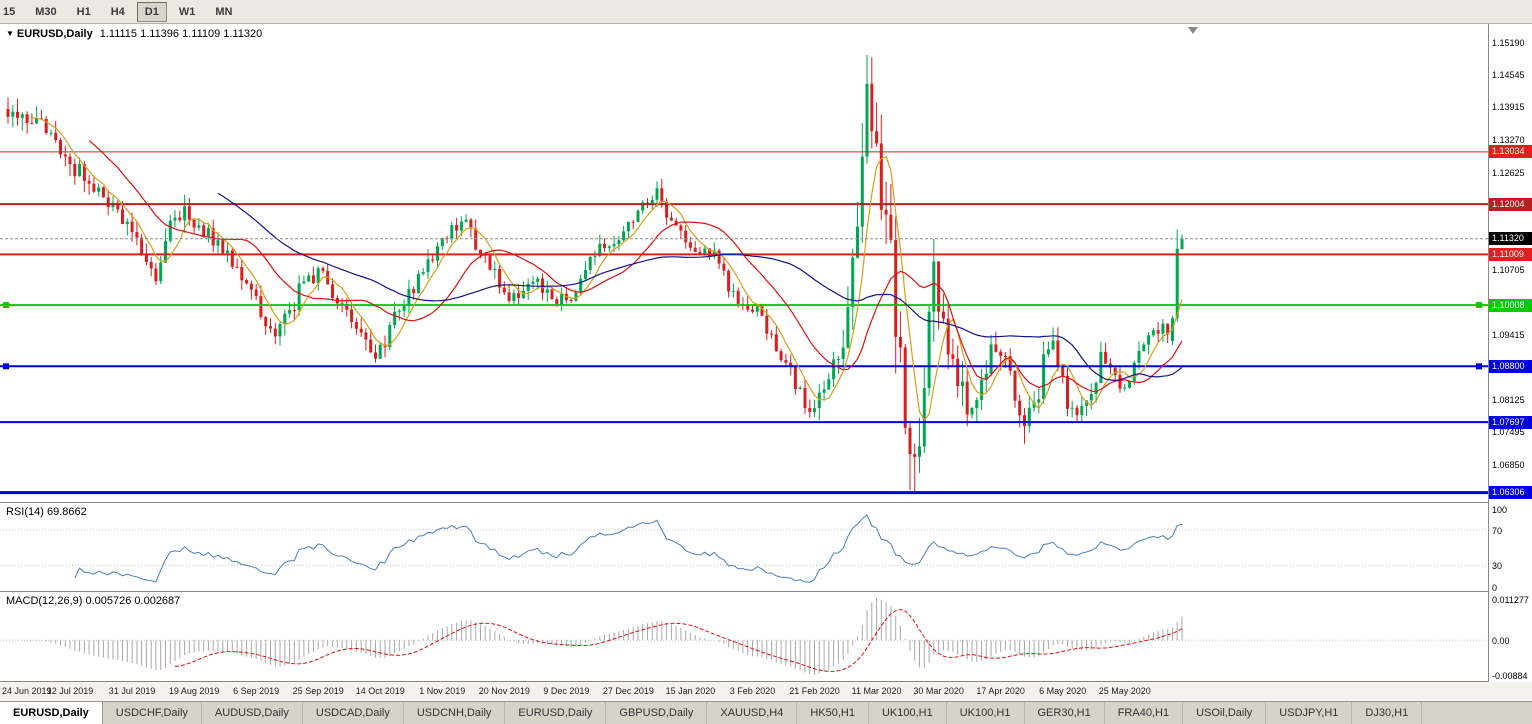  I want to click on rsi-label: RSI(14) 69.8662, so click(46, 512).